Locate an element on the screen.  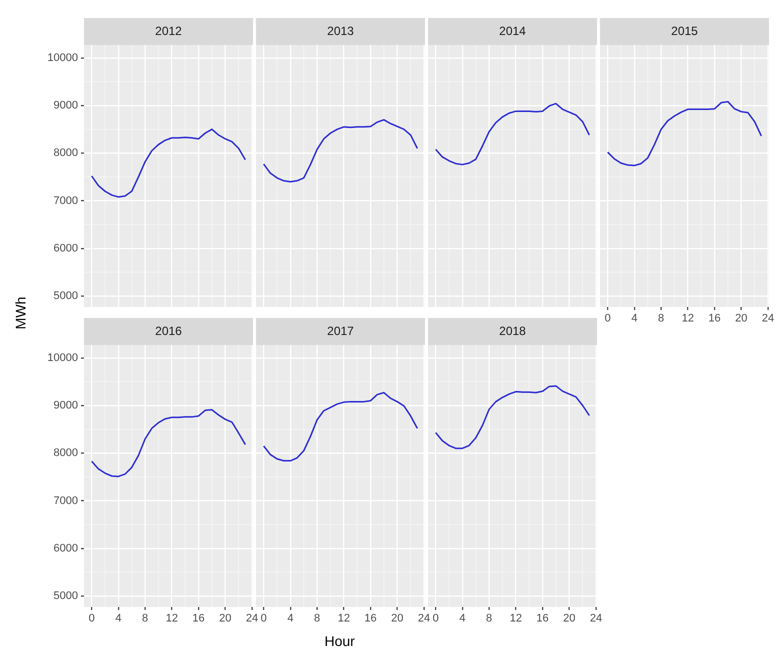
chart-title: 2015 is located at coordinates (684, 31).